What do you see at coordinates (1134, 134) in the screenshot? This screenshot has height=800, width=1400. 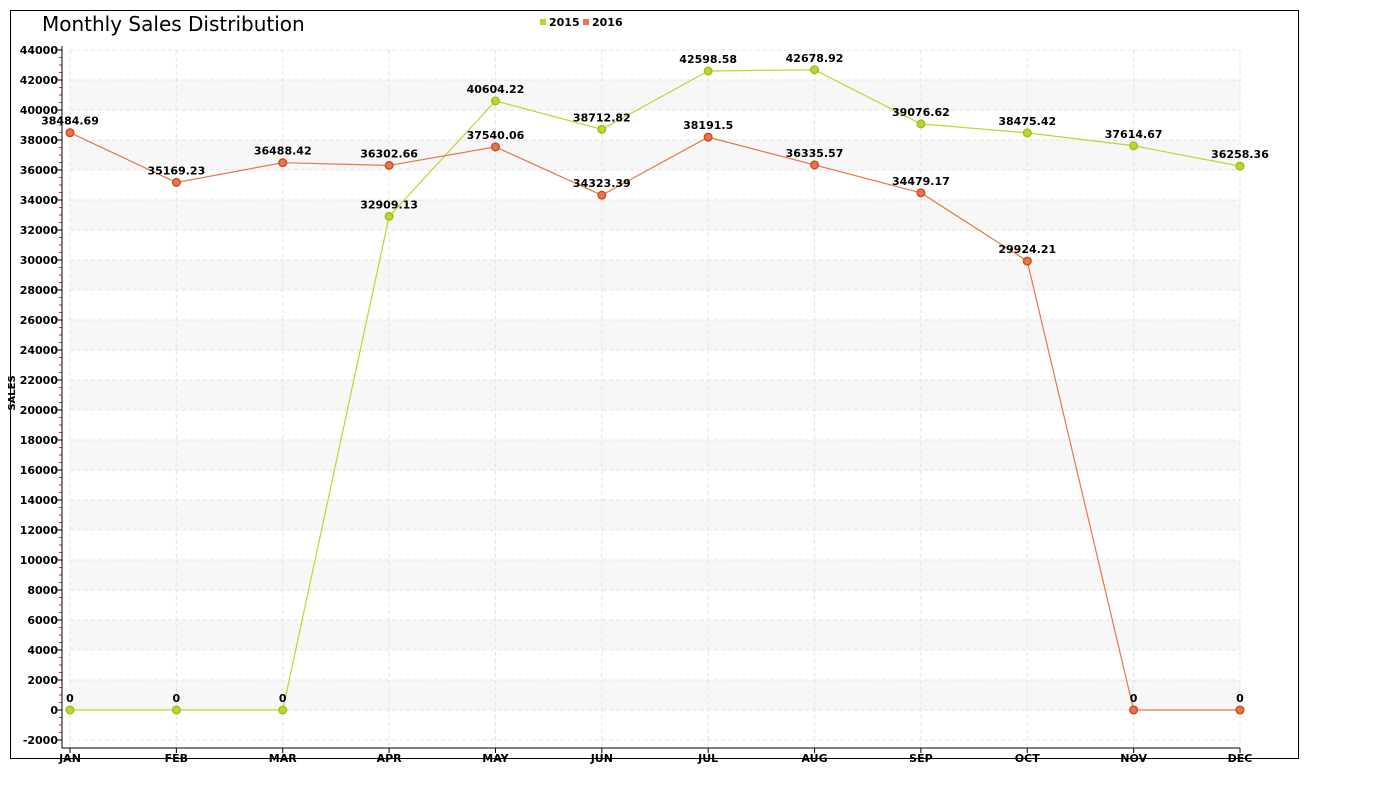 I see `data-label-2015: 37614.67` at bounding box center [1134, 134].